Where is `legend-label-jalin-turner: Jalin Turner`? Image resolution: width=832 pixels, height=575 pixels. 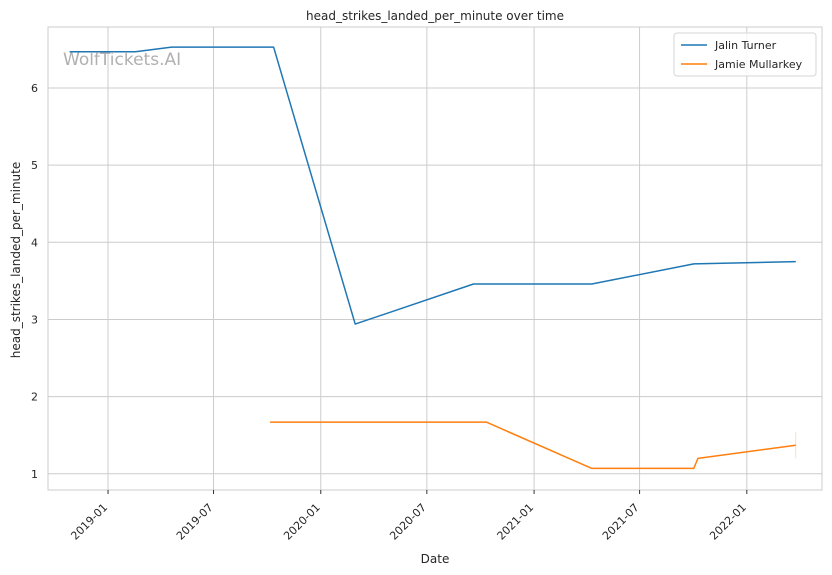
legend-label-jalin-turner: Jalin Turner is located at coordinates (745, 45).